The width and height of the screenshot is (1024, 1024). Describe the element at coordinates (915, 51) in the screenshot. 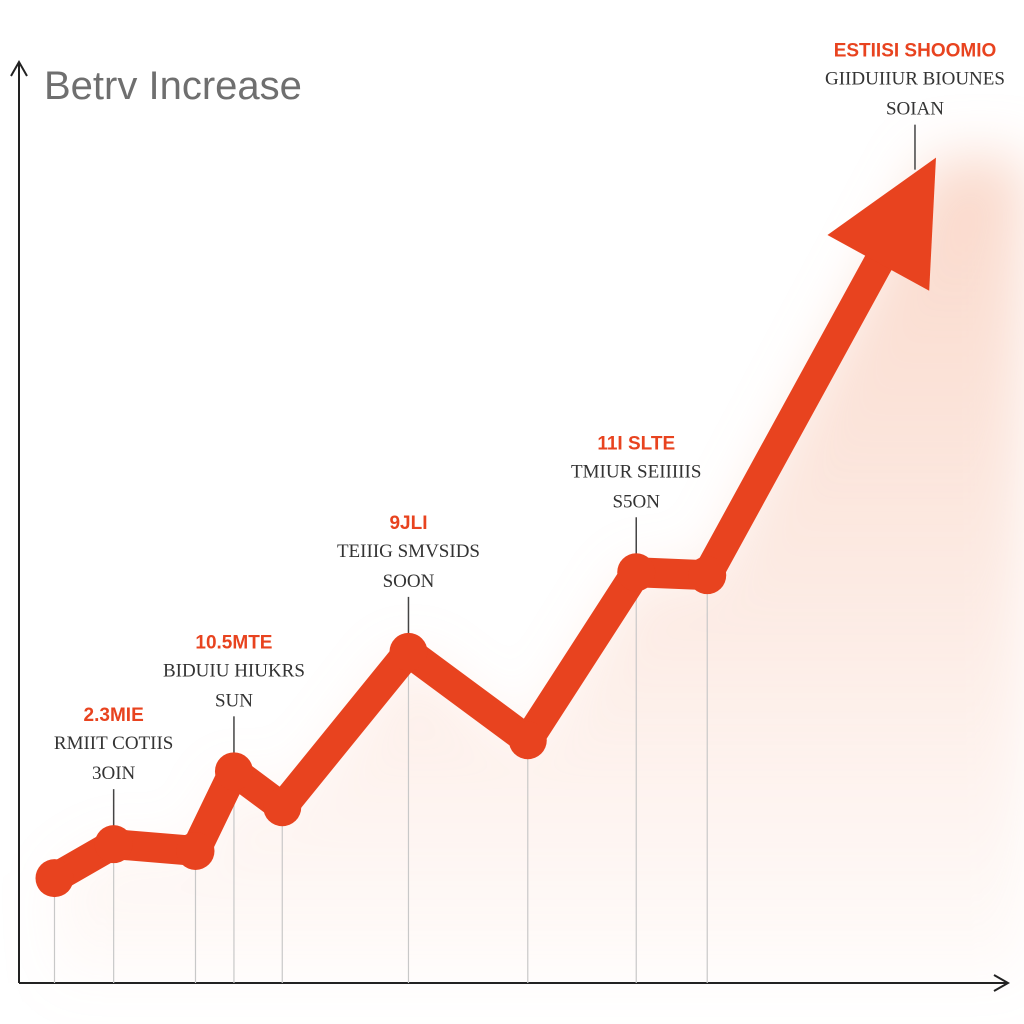

I see `annotation-value: ESTIISI SHOOMIO` at that location.